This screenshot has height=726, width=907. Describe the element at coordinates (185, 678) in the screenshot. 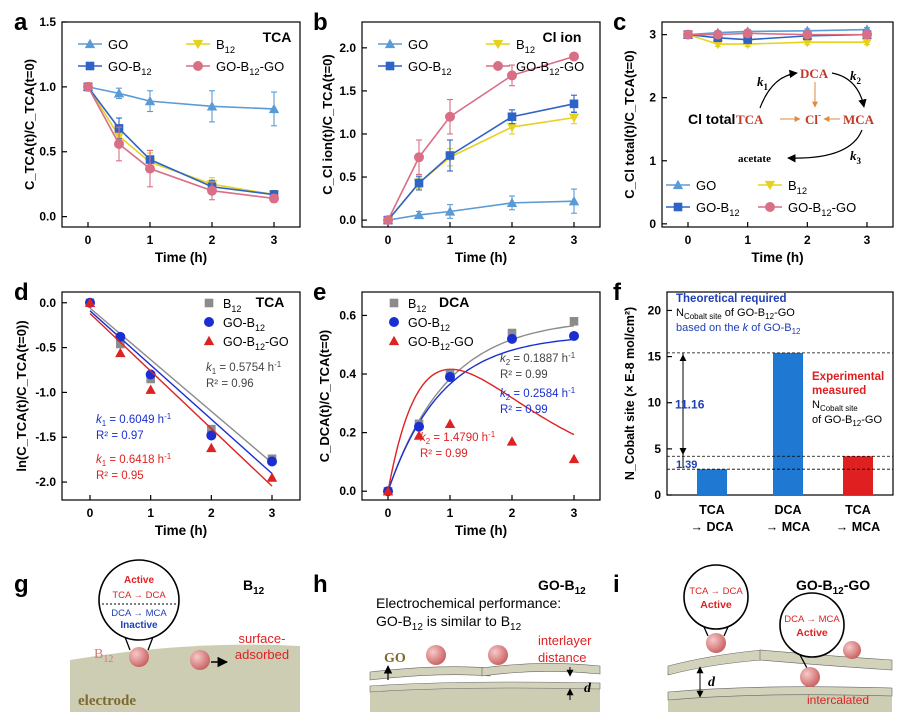

I see `electrode-surface` at that location.